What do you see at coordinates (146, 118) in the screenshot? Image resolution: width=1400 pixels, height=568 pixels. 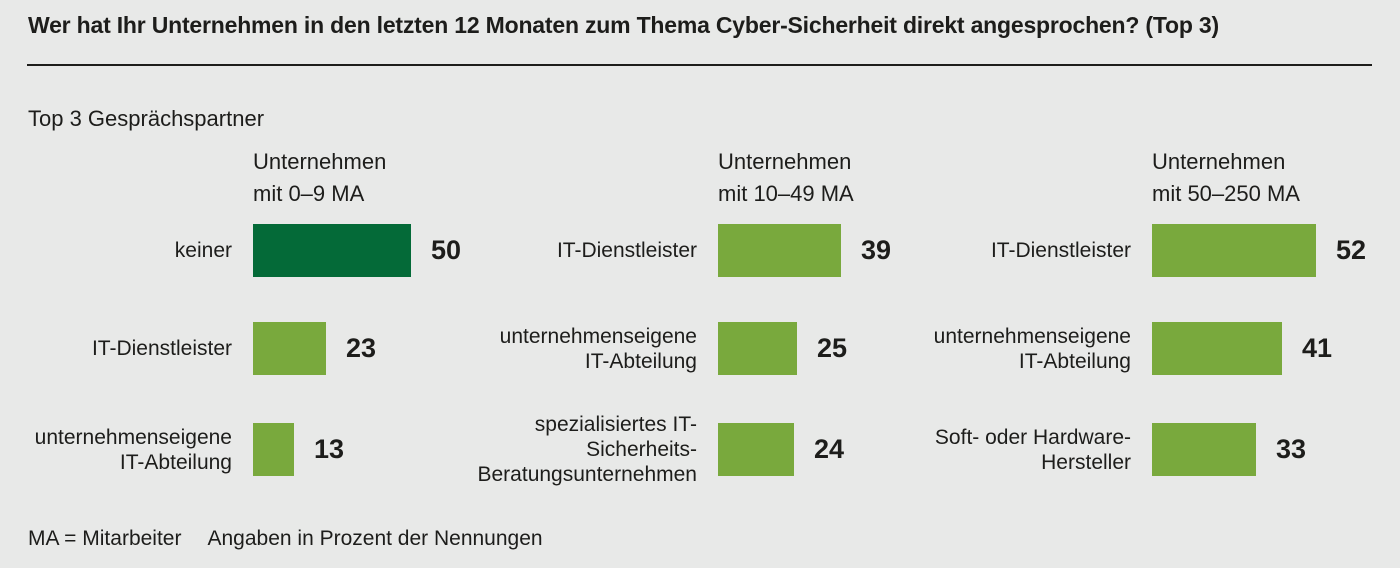 I see `chart-subtitle: Top 3 Gesprächspartner` at bounding box center [146, 118].